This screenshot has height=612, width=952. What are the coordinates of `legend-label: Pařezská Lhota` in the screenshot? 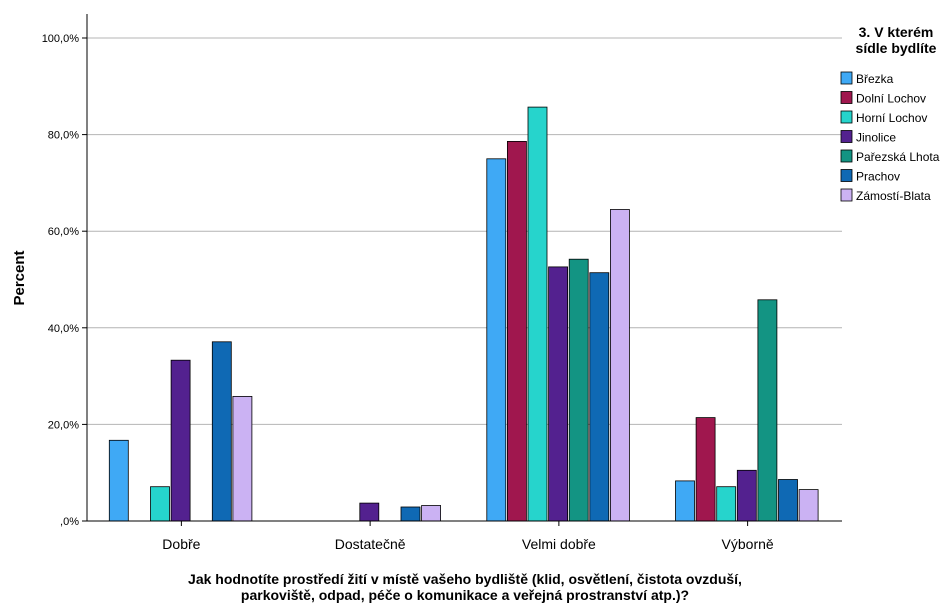 It's located at (898, 157).